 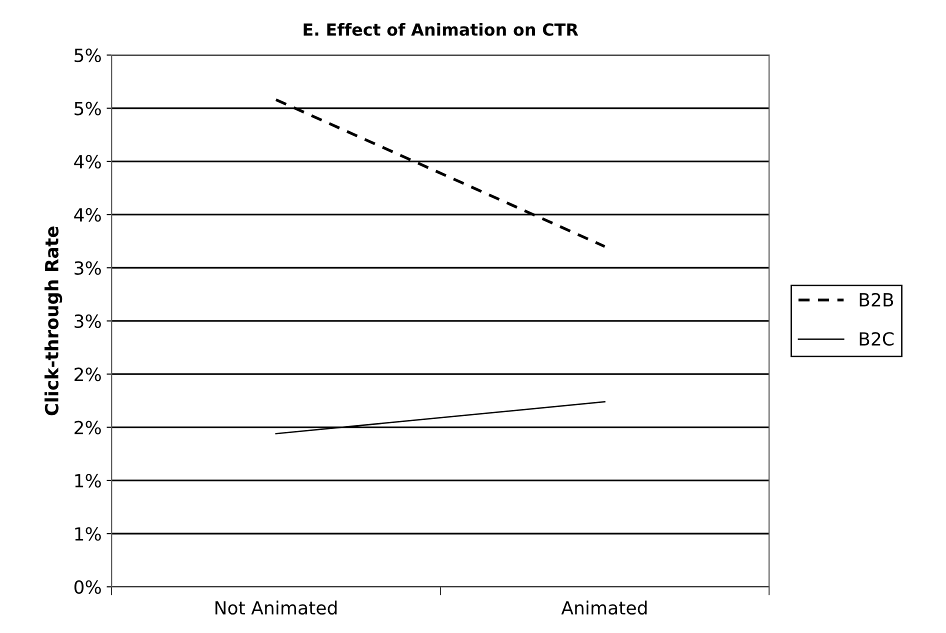 I want to click on y-axis-title: Click-through Rate, so click(x=53, y=321).